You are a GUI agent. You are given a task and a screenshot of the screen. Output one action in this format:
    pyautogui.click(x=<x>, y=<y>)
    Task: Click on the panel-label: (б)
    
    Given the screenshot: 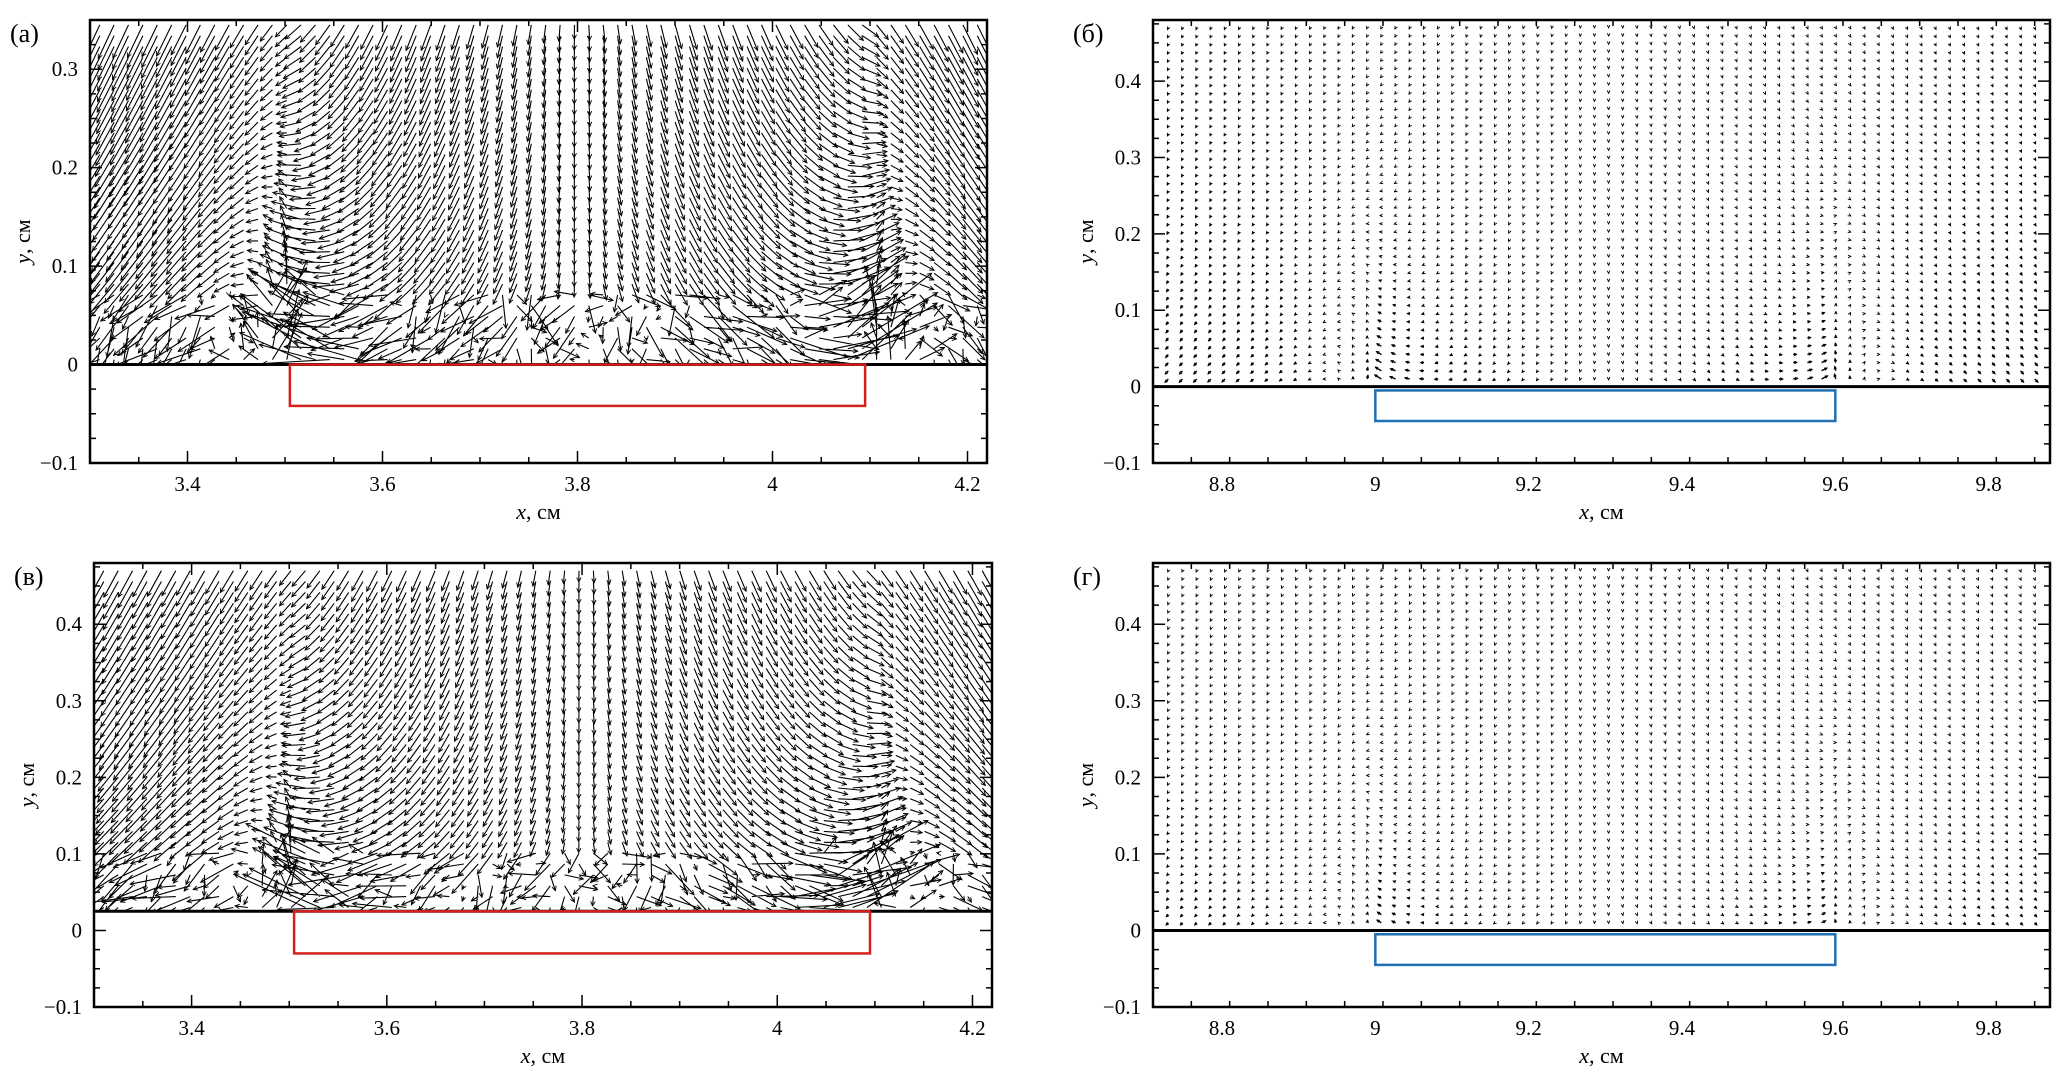 What is the action you would take?
    pyautogui.click(x=1088, y=33)
    